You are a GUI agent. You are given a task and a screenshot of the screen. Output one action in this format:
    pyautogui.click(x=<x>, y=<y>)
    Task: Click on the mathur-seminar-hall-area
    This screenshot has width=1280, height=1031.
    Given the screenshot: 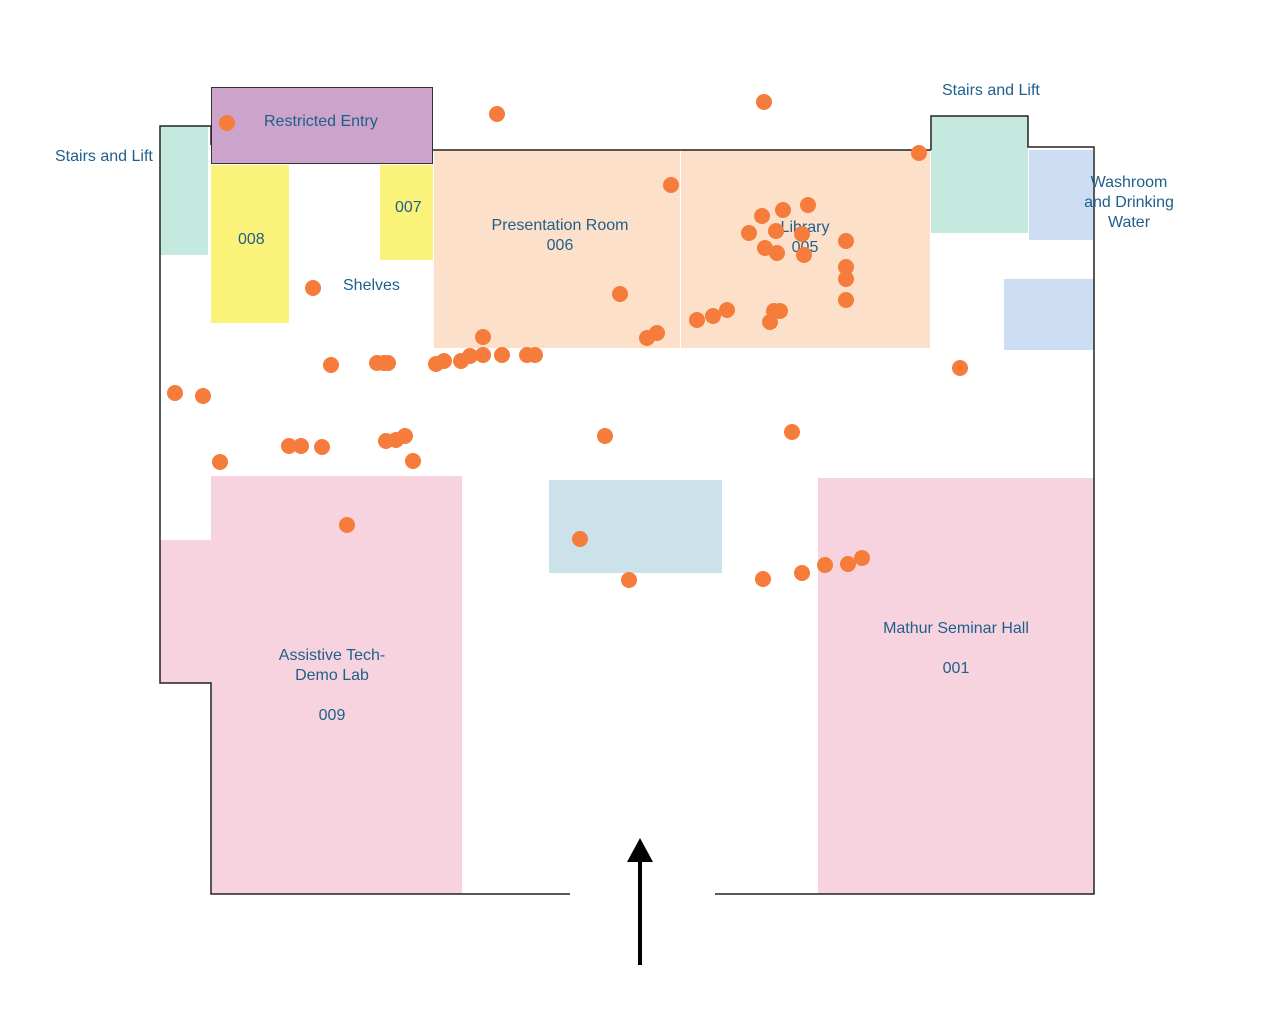 What is the action you would take?
    pyautogui.click(x=956, y=686)
    